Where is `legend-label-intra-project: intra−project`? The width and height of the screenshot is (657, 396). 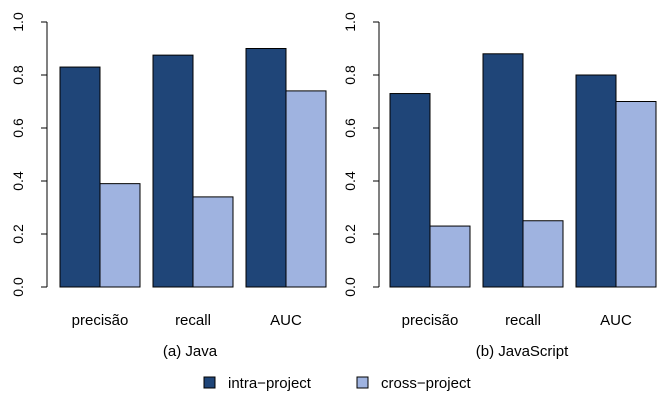 legend-label-intra-project: intra−project is located at coordinates (270, 383).